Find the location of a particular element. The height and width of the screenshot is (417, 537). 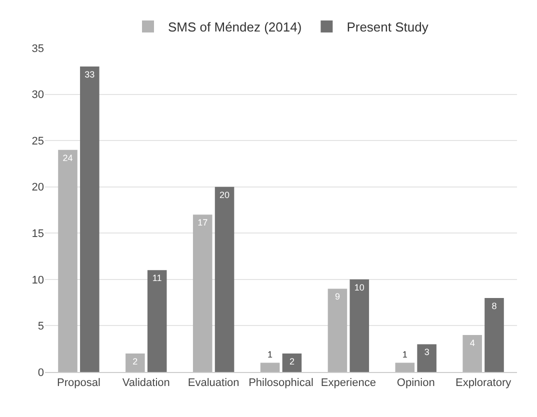

x-tick-label: Proposal is located at coordinates (78, 383).